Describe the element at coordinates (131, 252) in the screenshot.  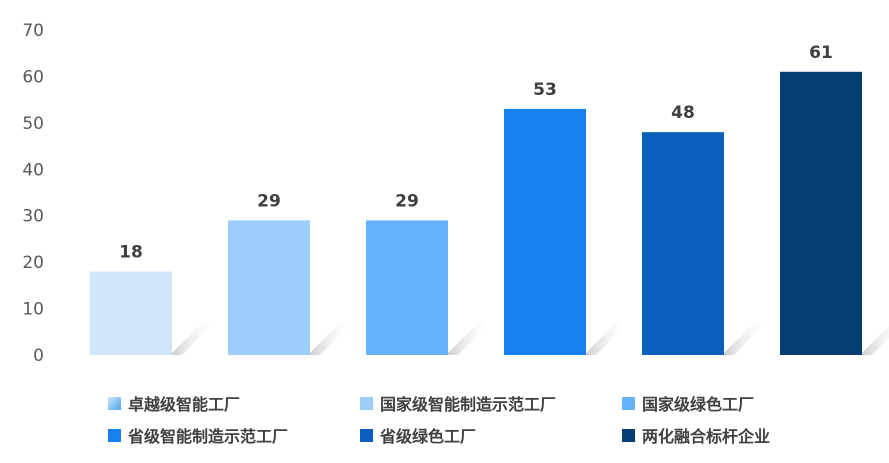
I see `data-label: 18` at that location.